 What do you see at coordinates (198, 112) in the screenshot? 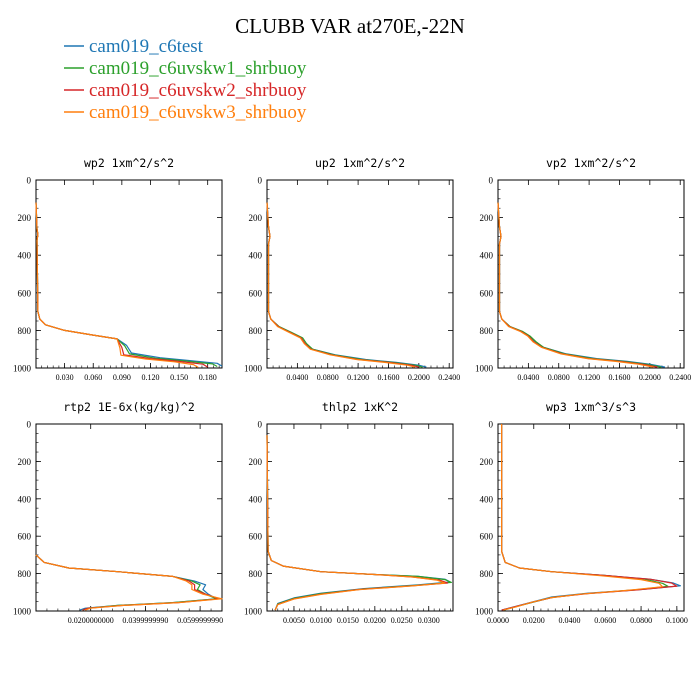
I see `legend-label-4: cam019_c6uvskw3_shrbuoy` at bounding box center [198, 112].